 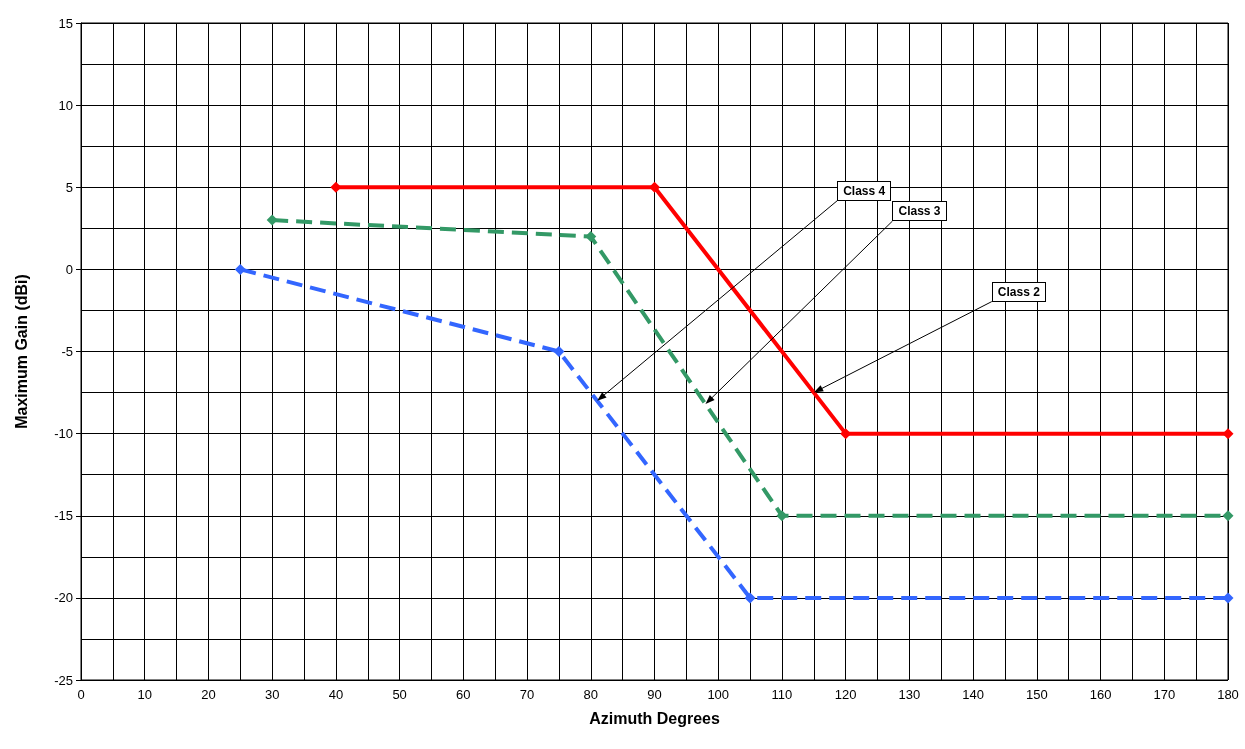 I want to click on y-tick-label: -25, so click(x=63, y=680).